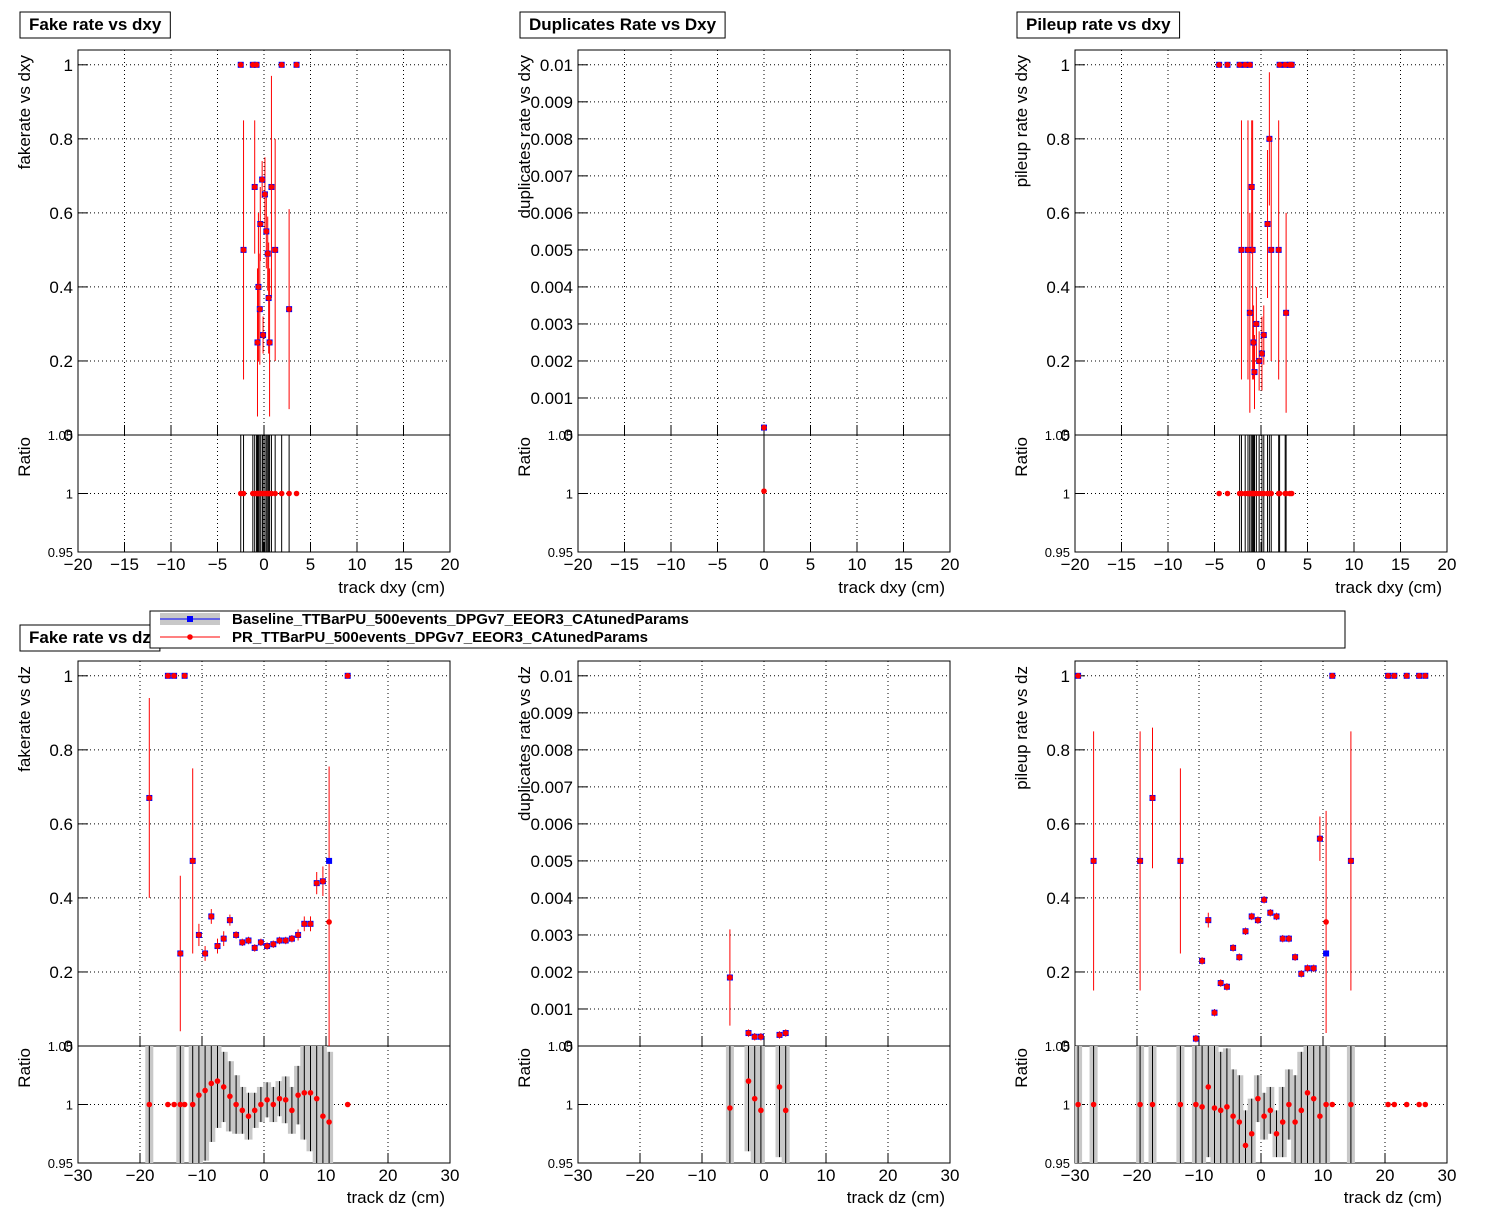  What do you see at coordinates (403, 564) in the screenshot?
I see `x-tick-label: 15` at bounding box center [403, 564].